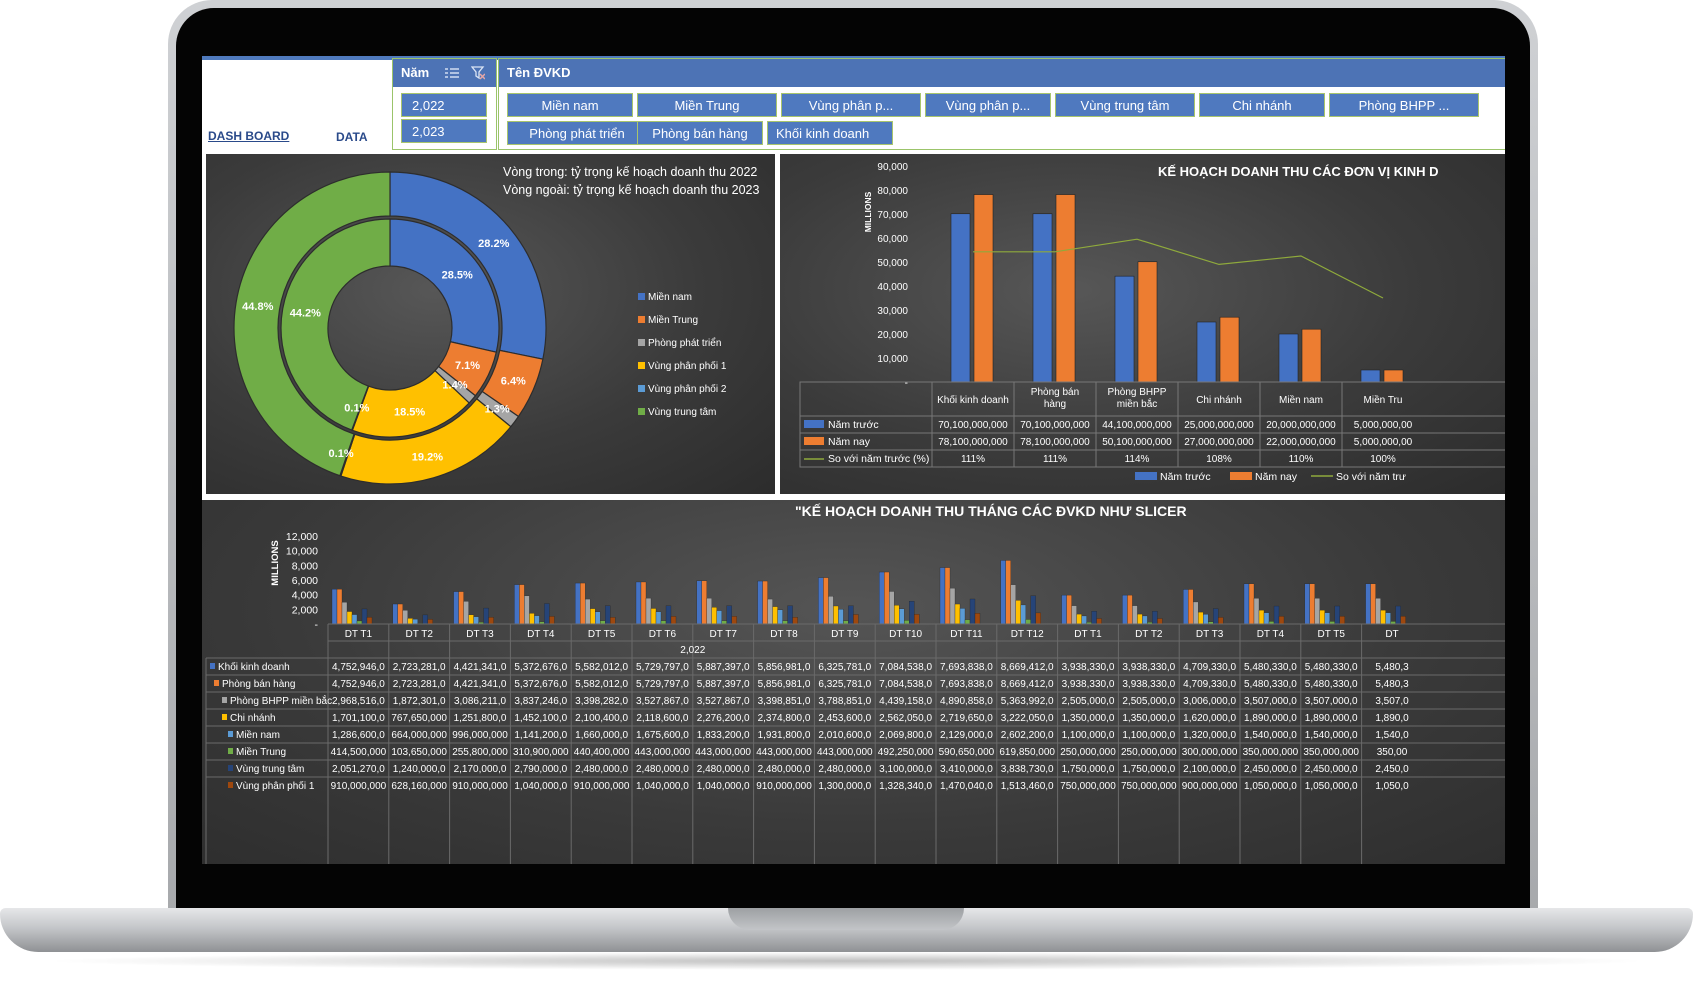 Image resolution: width=1693 pixels, height=988 pixels. I want to click on table-cell: 1,328,340,0, so click(905, 786).